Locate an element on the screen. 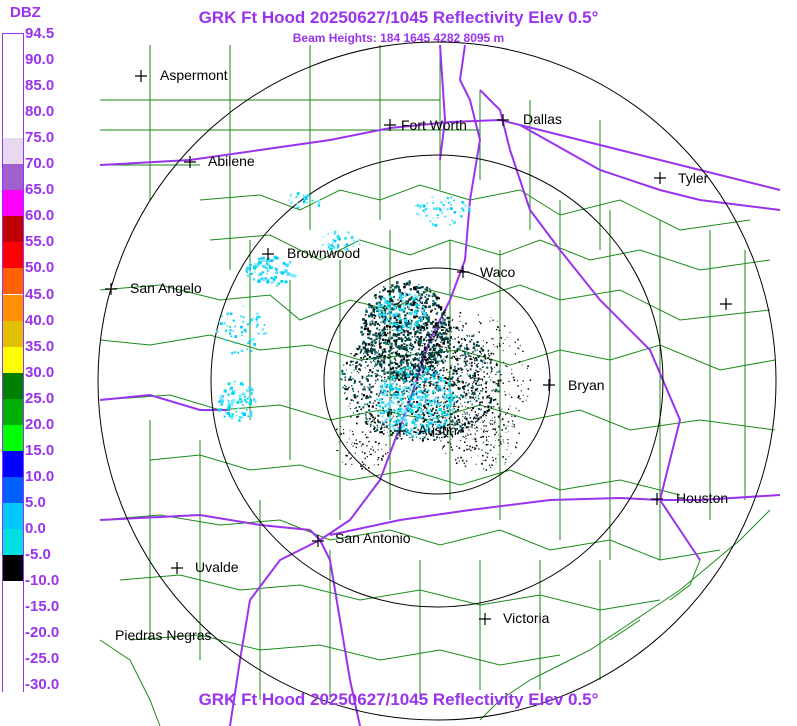  scale-label: 75.0 is located at coordinates (40, 138).